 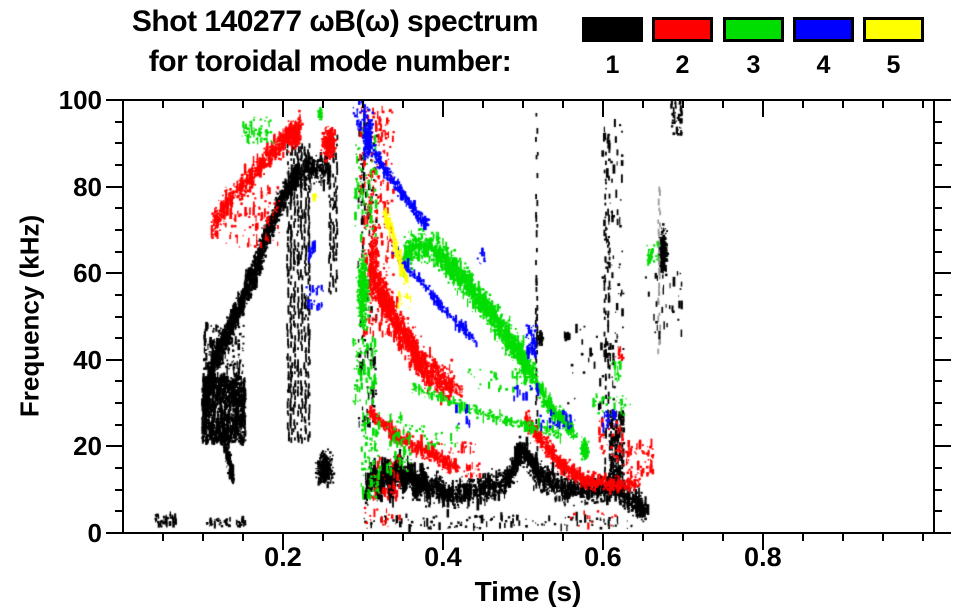 I want to click on legend-swatch-n1, so click(x=612, y=29).